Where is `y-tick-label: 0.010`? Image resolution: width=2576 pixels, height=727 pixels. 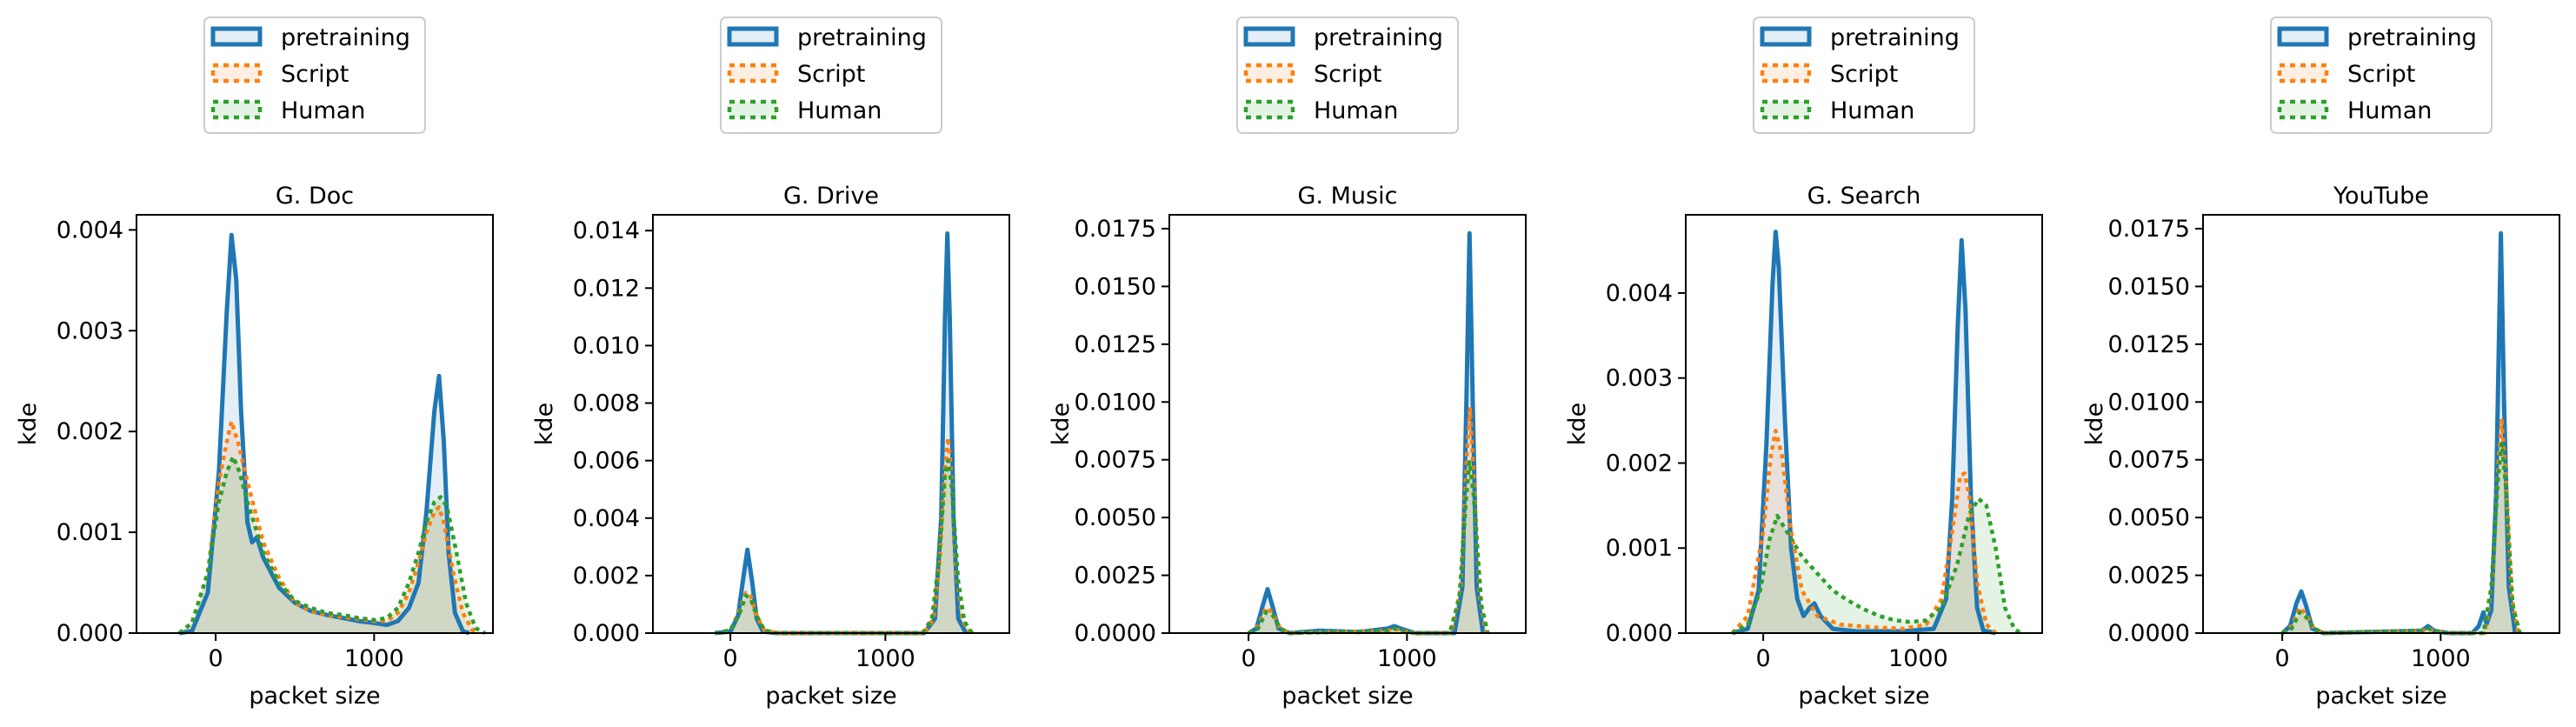
y-tick-label: 0.010 is located at coordinates (606, 345).